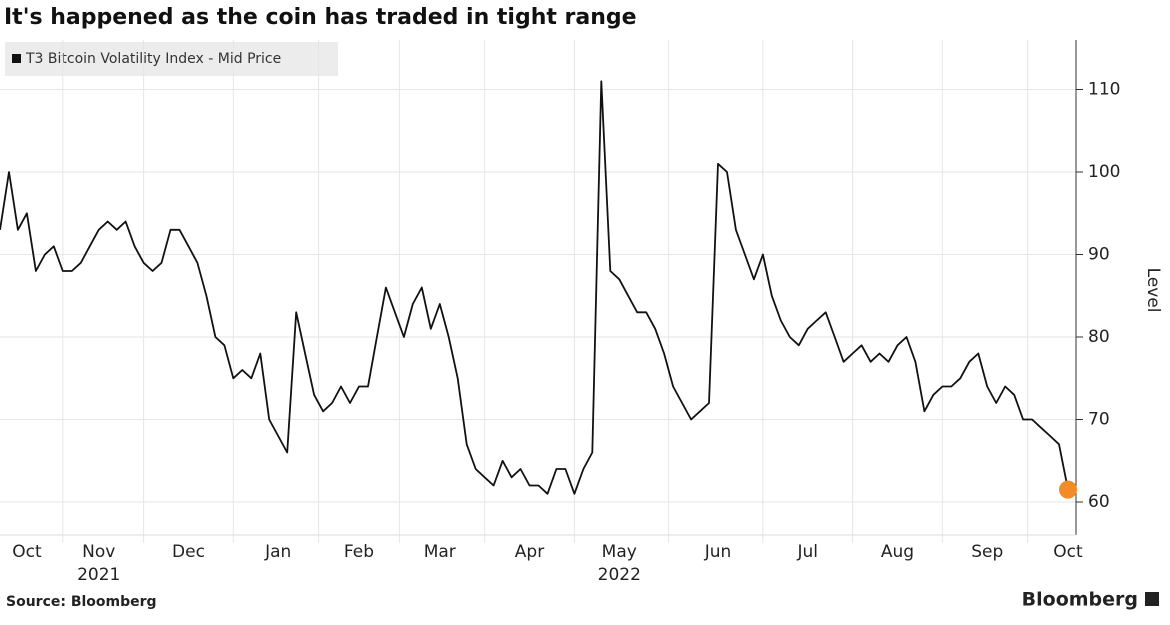 The height and width of the screenshot is (625, 1170). Describe the element at coordinates (98, 575) in the screenshot. I see `x-group-label: 2021` at that location.